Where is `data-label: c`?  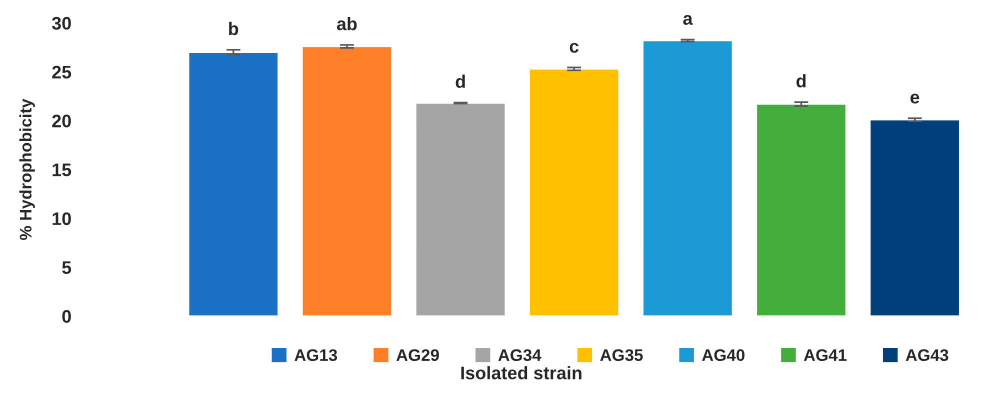 data-label: c is located at coordinates (574, 47).